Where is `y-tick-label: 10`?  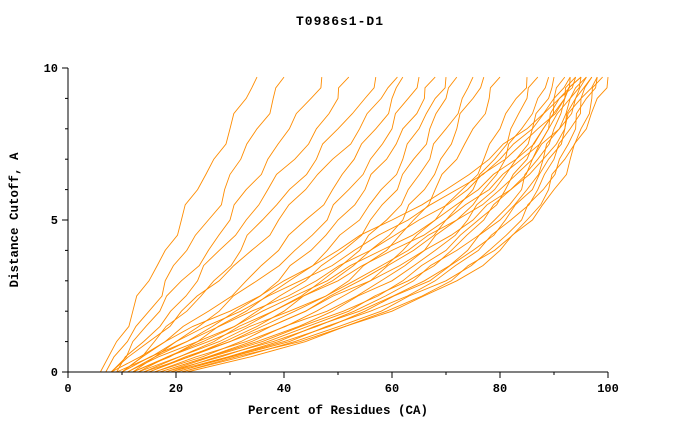 y-tick-label: 10 is located at coordinates (51, 69).